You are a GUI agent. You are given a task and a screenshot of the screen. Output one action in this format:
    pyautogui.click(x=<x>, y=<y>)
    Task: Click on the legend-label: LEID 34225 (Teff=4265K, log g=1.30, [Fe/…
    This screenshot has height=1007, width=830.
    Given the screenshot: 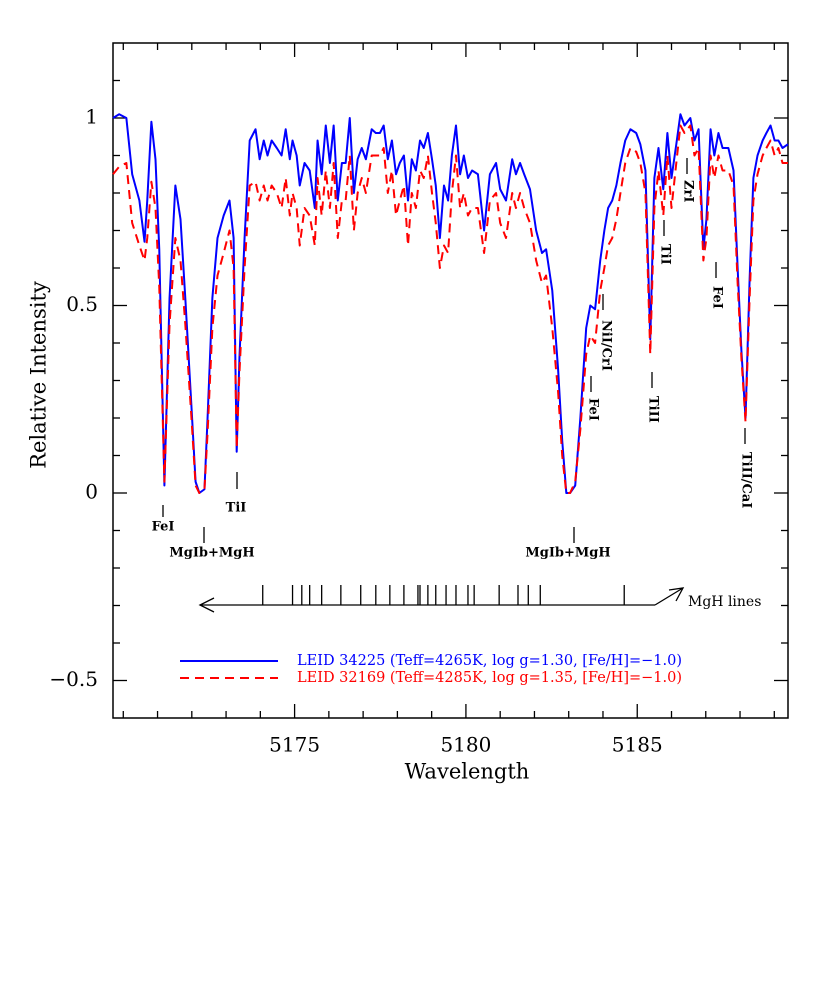 What is the action you would take?
    pyautogui.click(x=489, y=661)
    